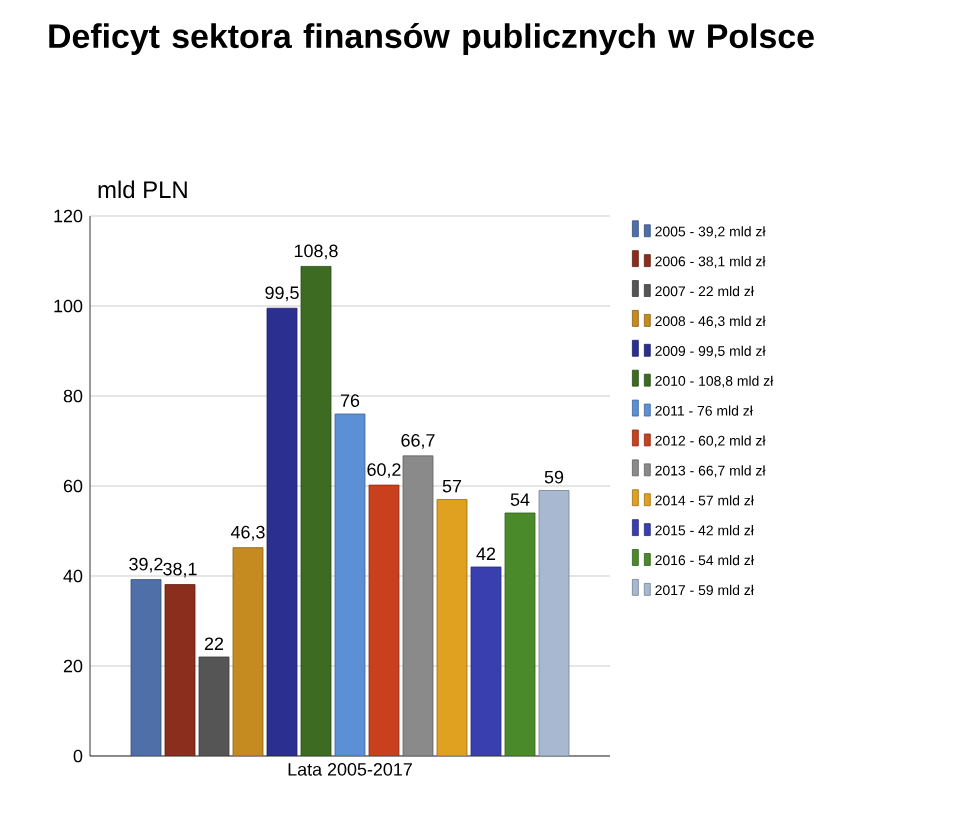  Describe the element at coordinates (68, 216) in the screenshot. I see `y-tick-label: 120` at that location.